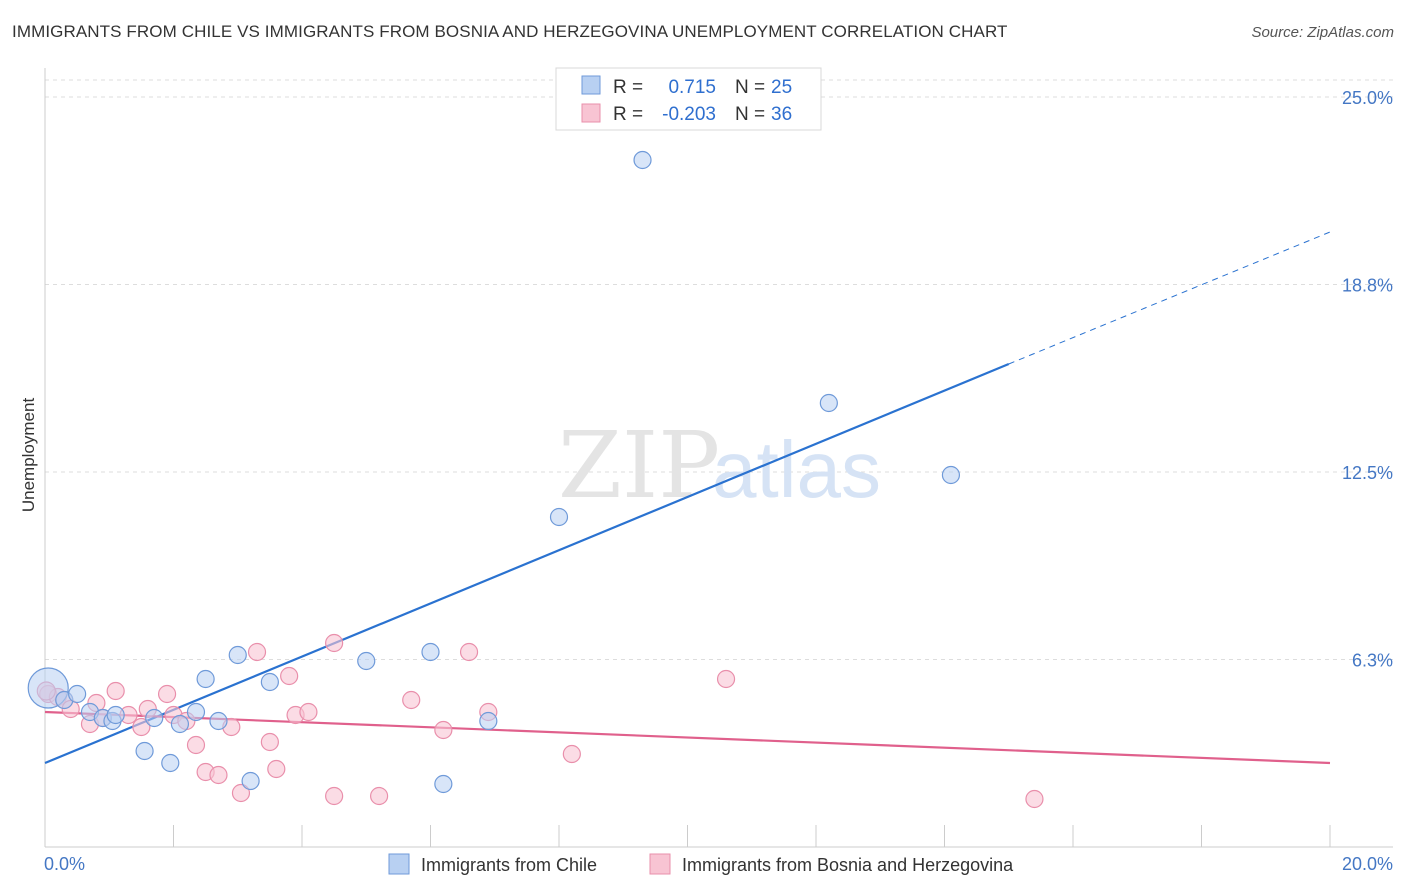  I want to click on bottom-legend-swatch-bosnia, so click(660, 864).